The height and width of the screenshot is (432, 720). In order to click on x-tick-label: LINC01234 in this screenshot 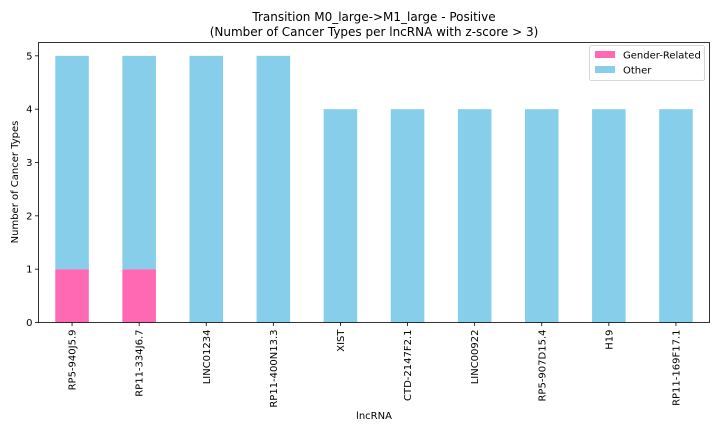, I will do `click(207, 357)`.